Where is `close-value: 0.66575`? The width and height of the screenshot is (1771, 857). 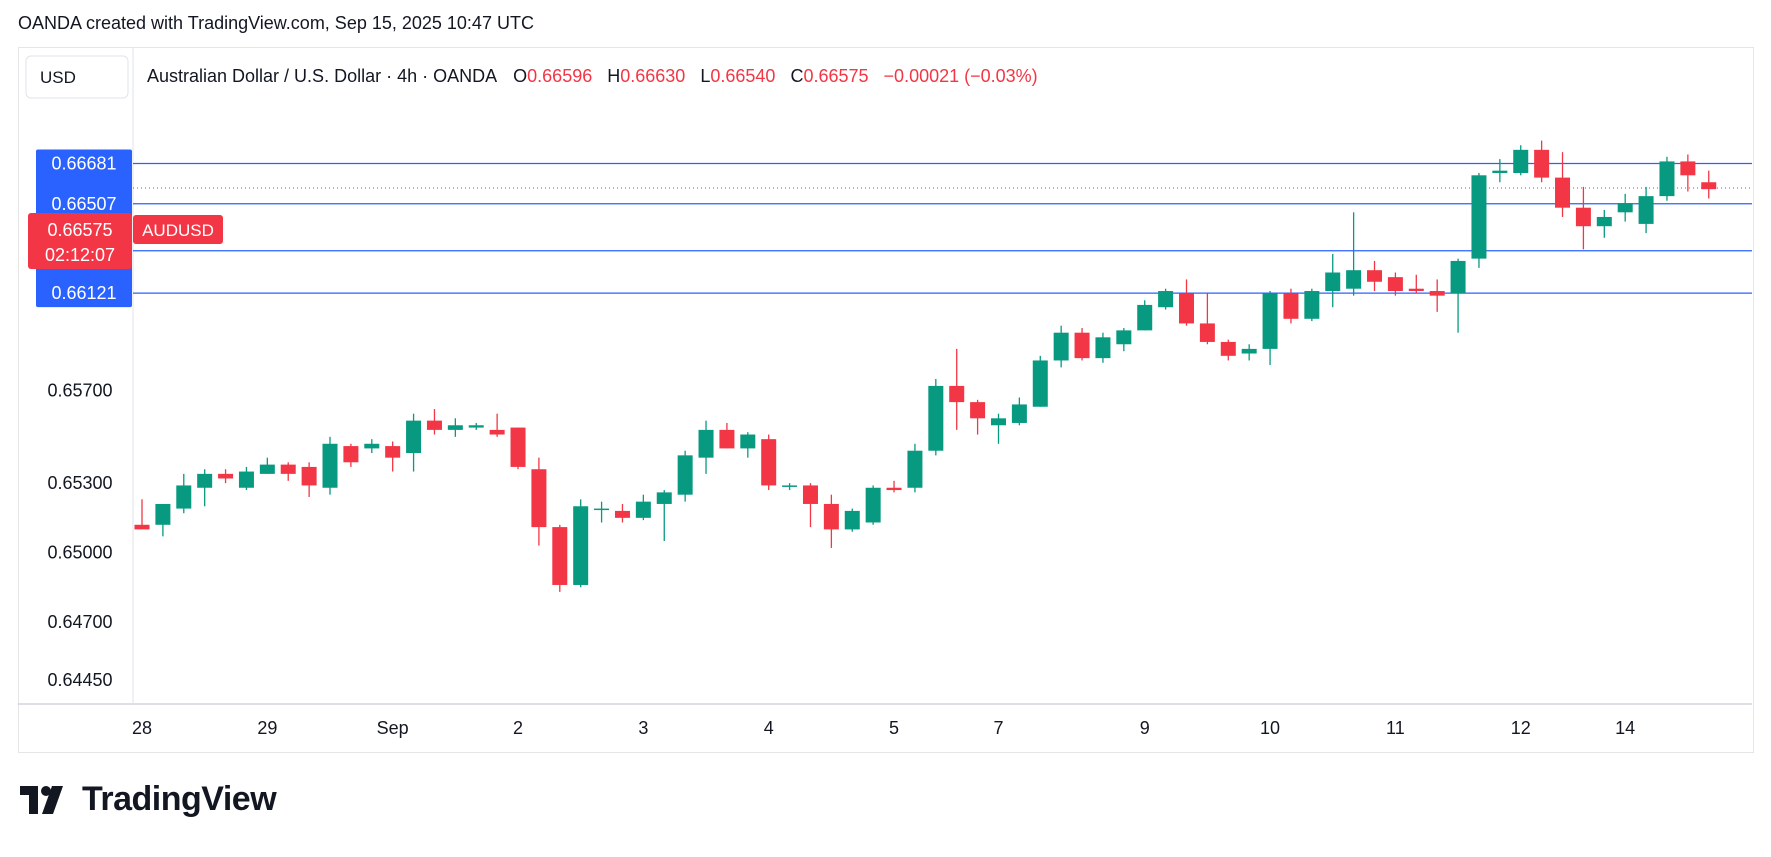
close-value: 0.66575 is located at coordinates (835, 76).